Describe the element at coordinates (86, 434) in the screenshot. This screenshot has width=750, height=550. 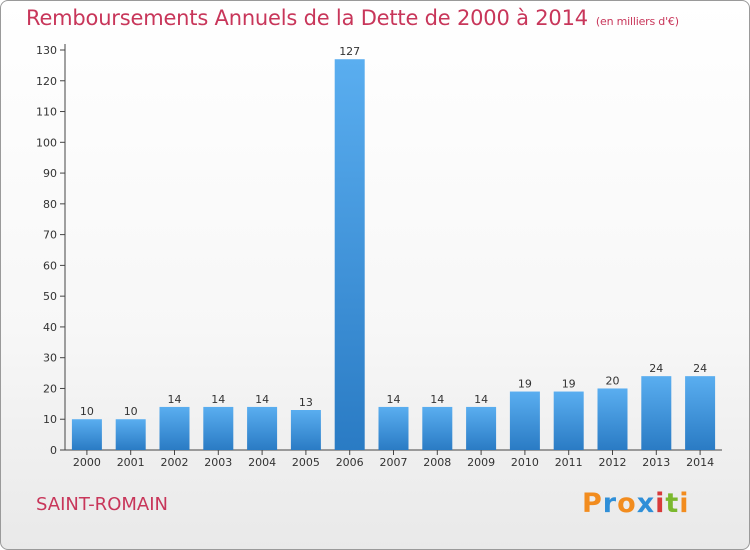
I see `bar-2000` at that location.